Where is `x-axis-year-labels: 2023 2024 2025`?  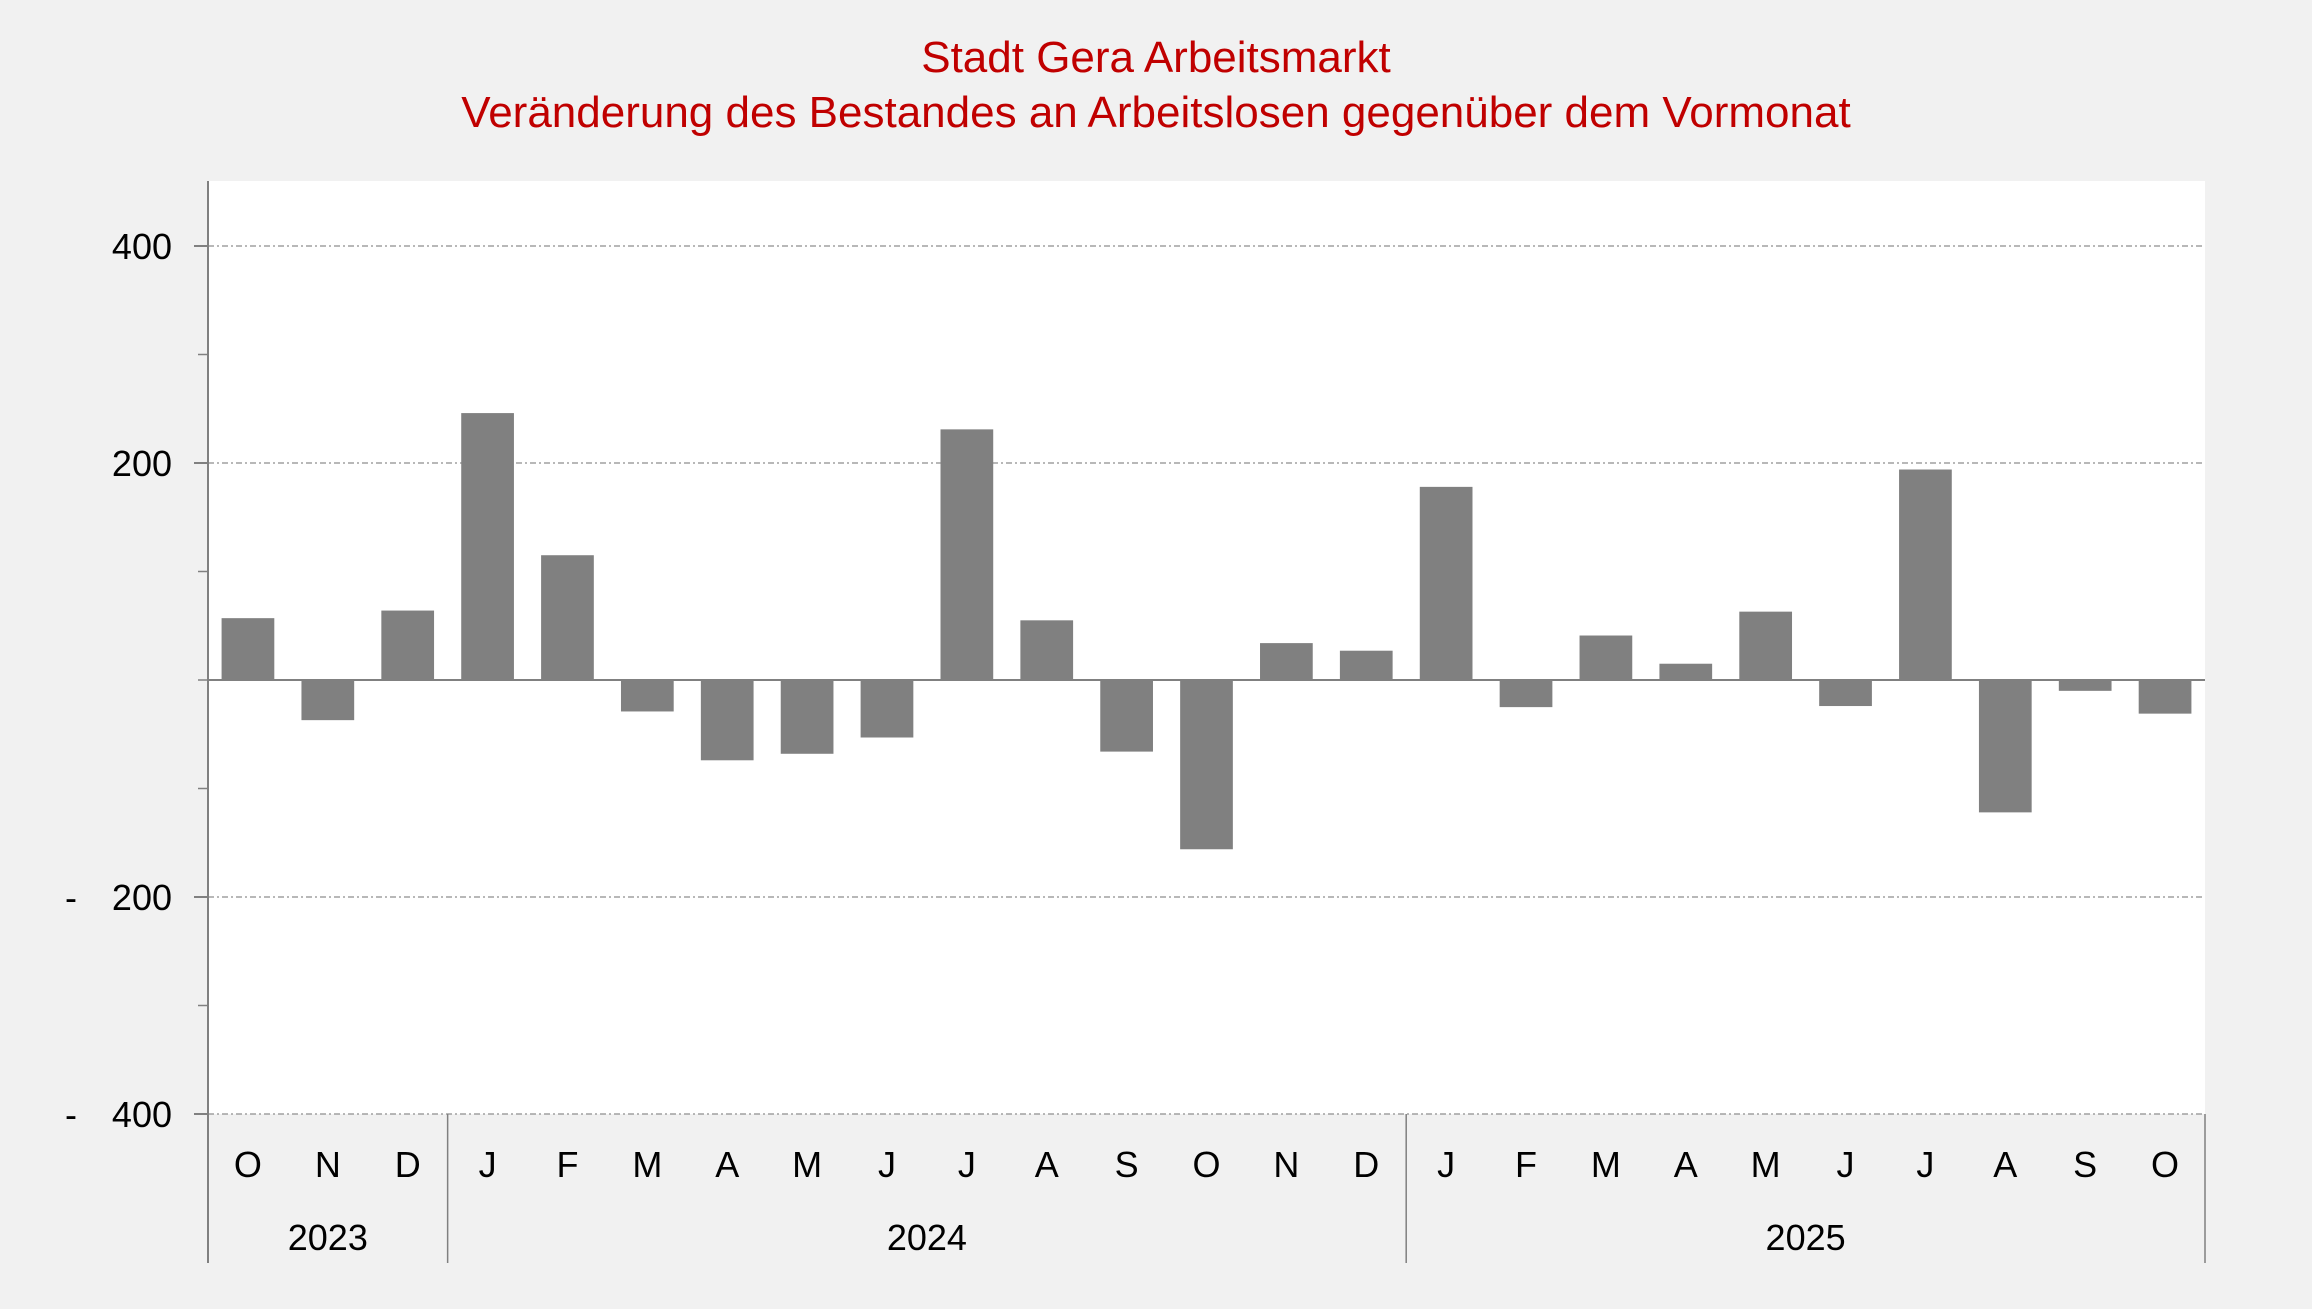 x-axis-year-labels: 2023 2024 2025 is located at coordinates (1247, 1188).